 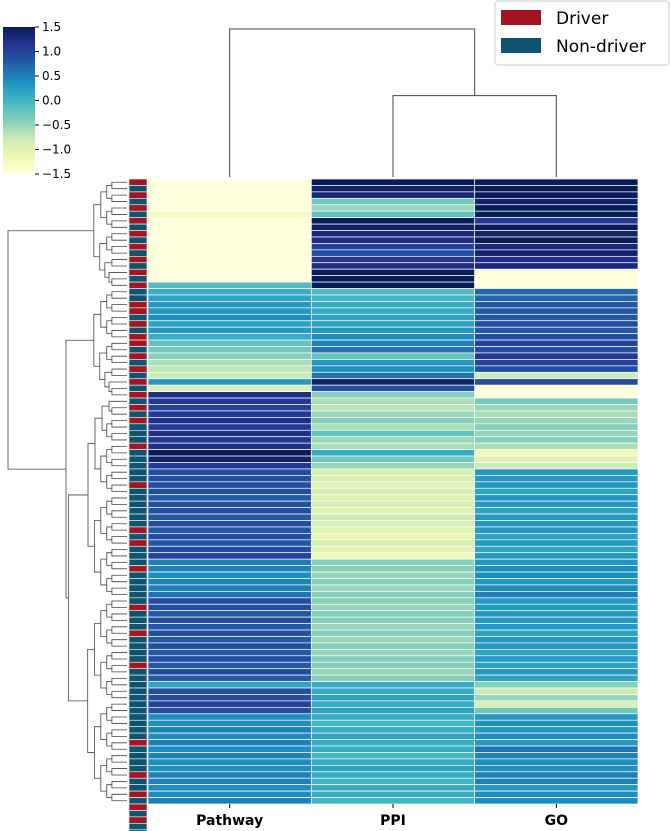 I want to click on colorbar-tick-label: −1.0, so click(x=56, y=150).